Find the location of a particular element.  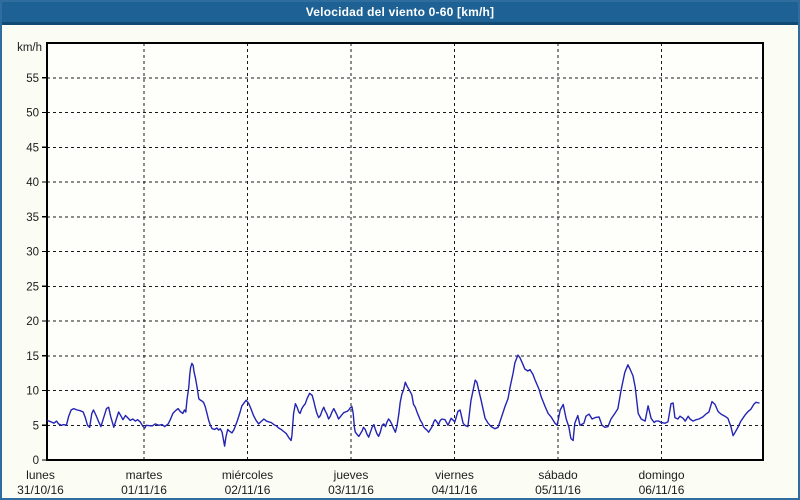

date-label: 06/11/16 is located at coordinates (662, 490).